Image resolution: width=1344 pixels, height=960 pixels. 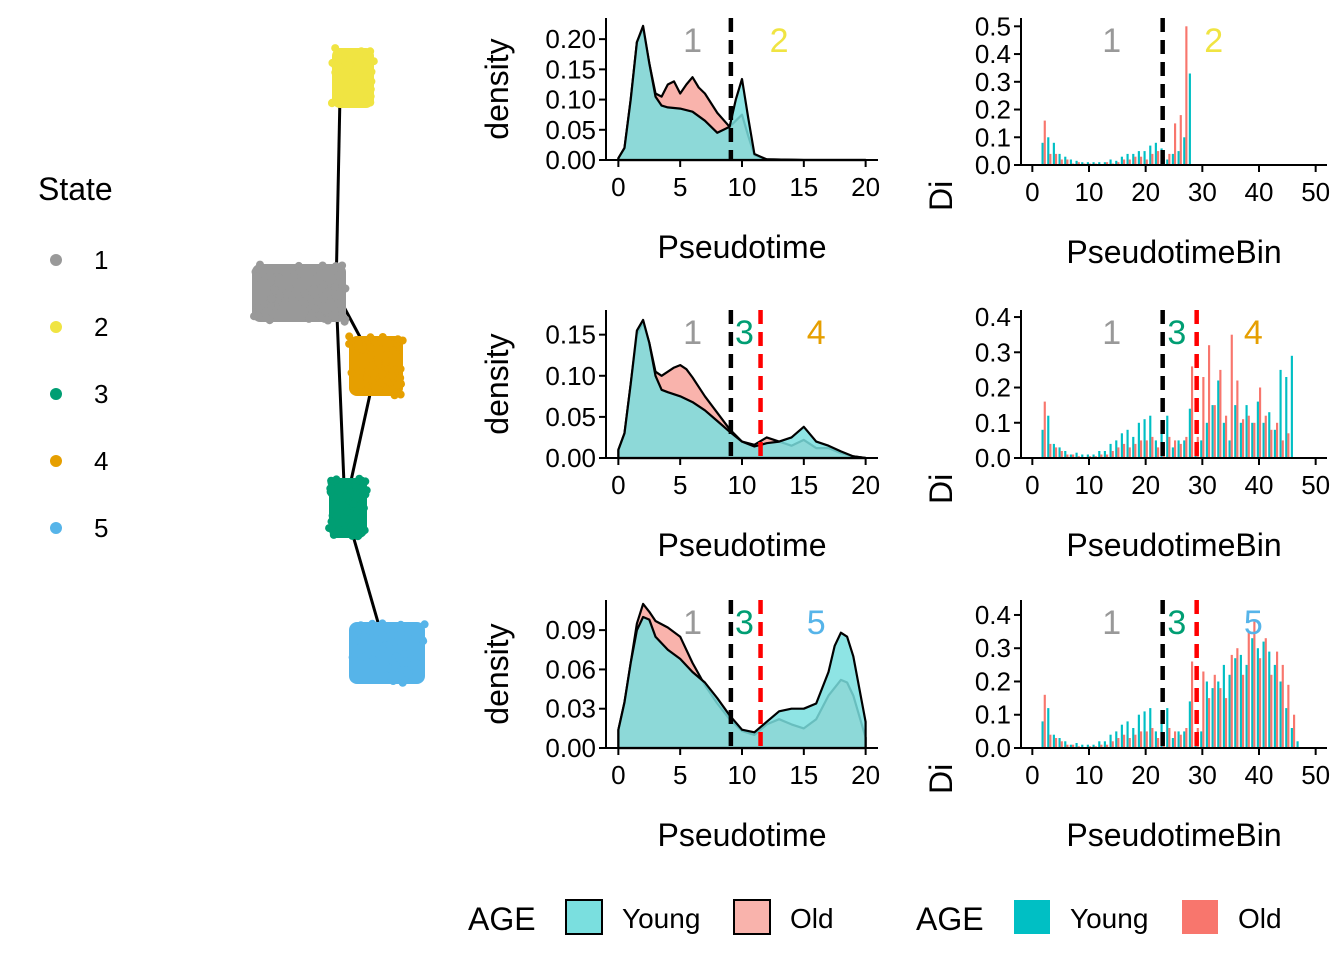 I want to click on region-label-4: 4, so click(x=816, y=333).